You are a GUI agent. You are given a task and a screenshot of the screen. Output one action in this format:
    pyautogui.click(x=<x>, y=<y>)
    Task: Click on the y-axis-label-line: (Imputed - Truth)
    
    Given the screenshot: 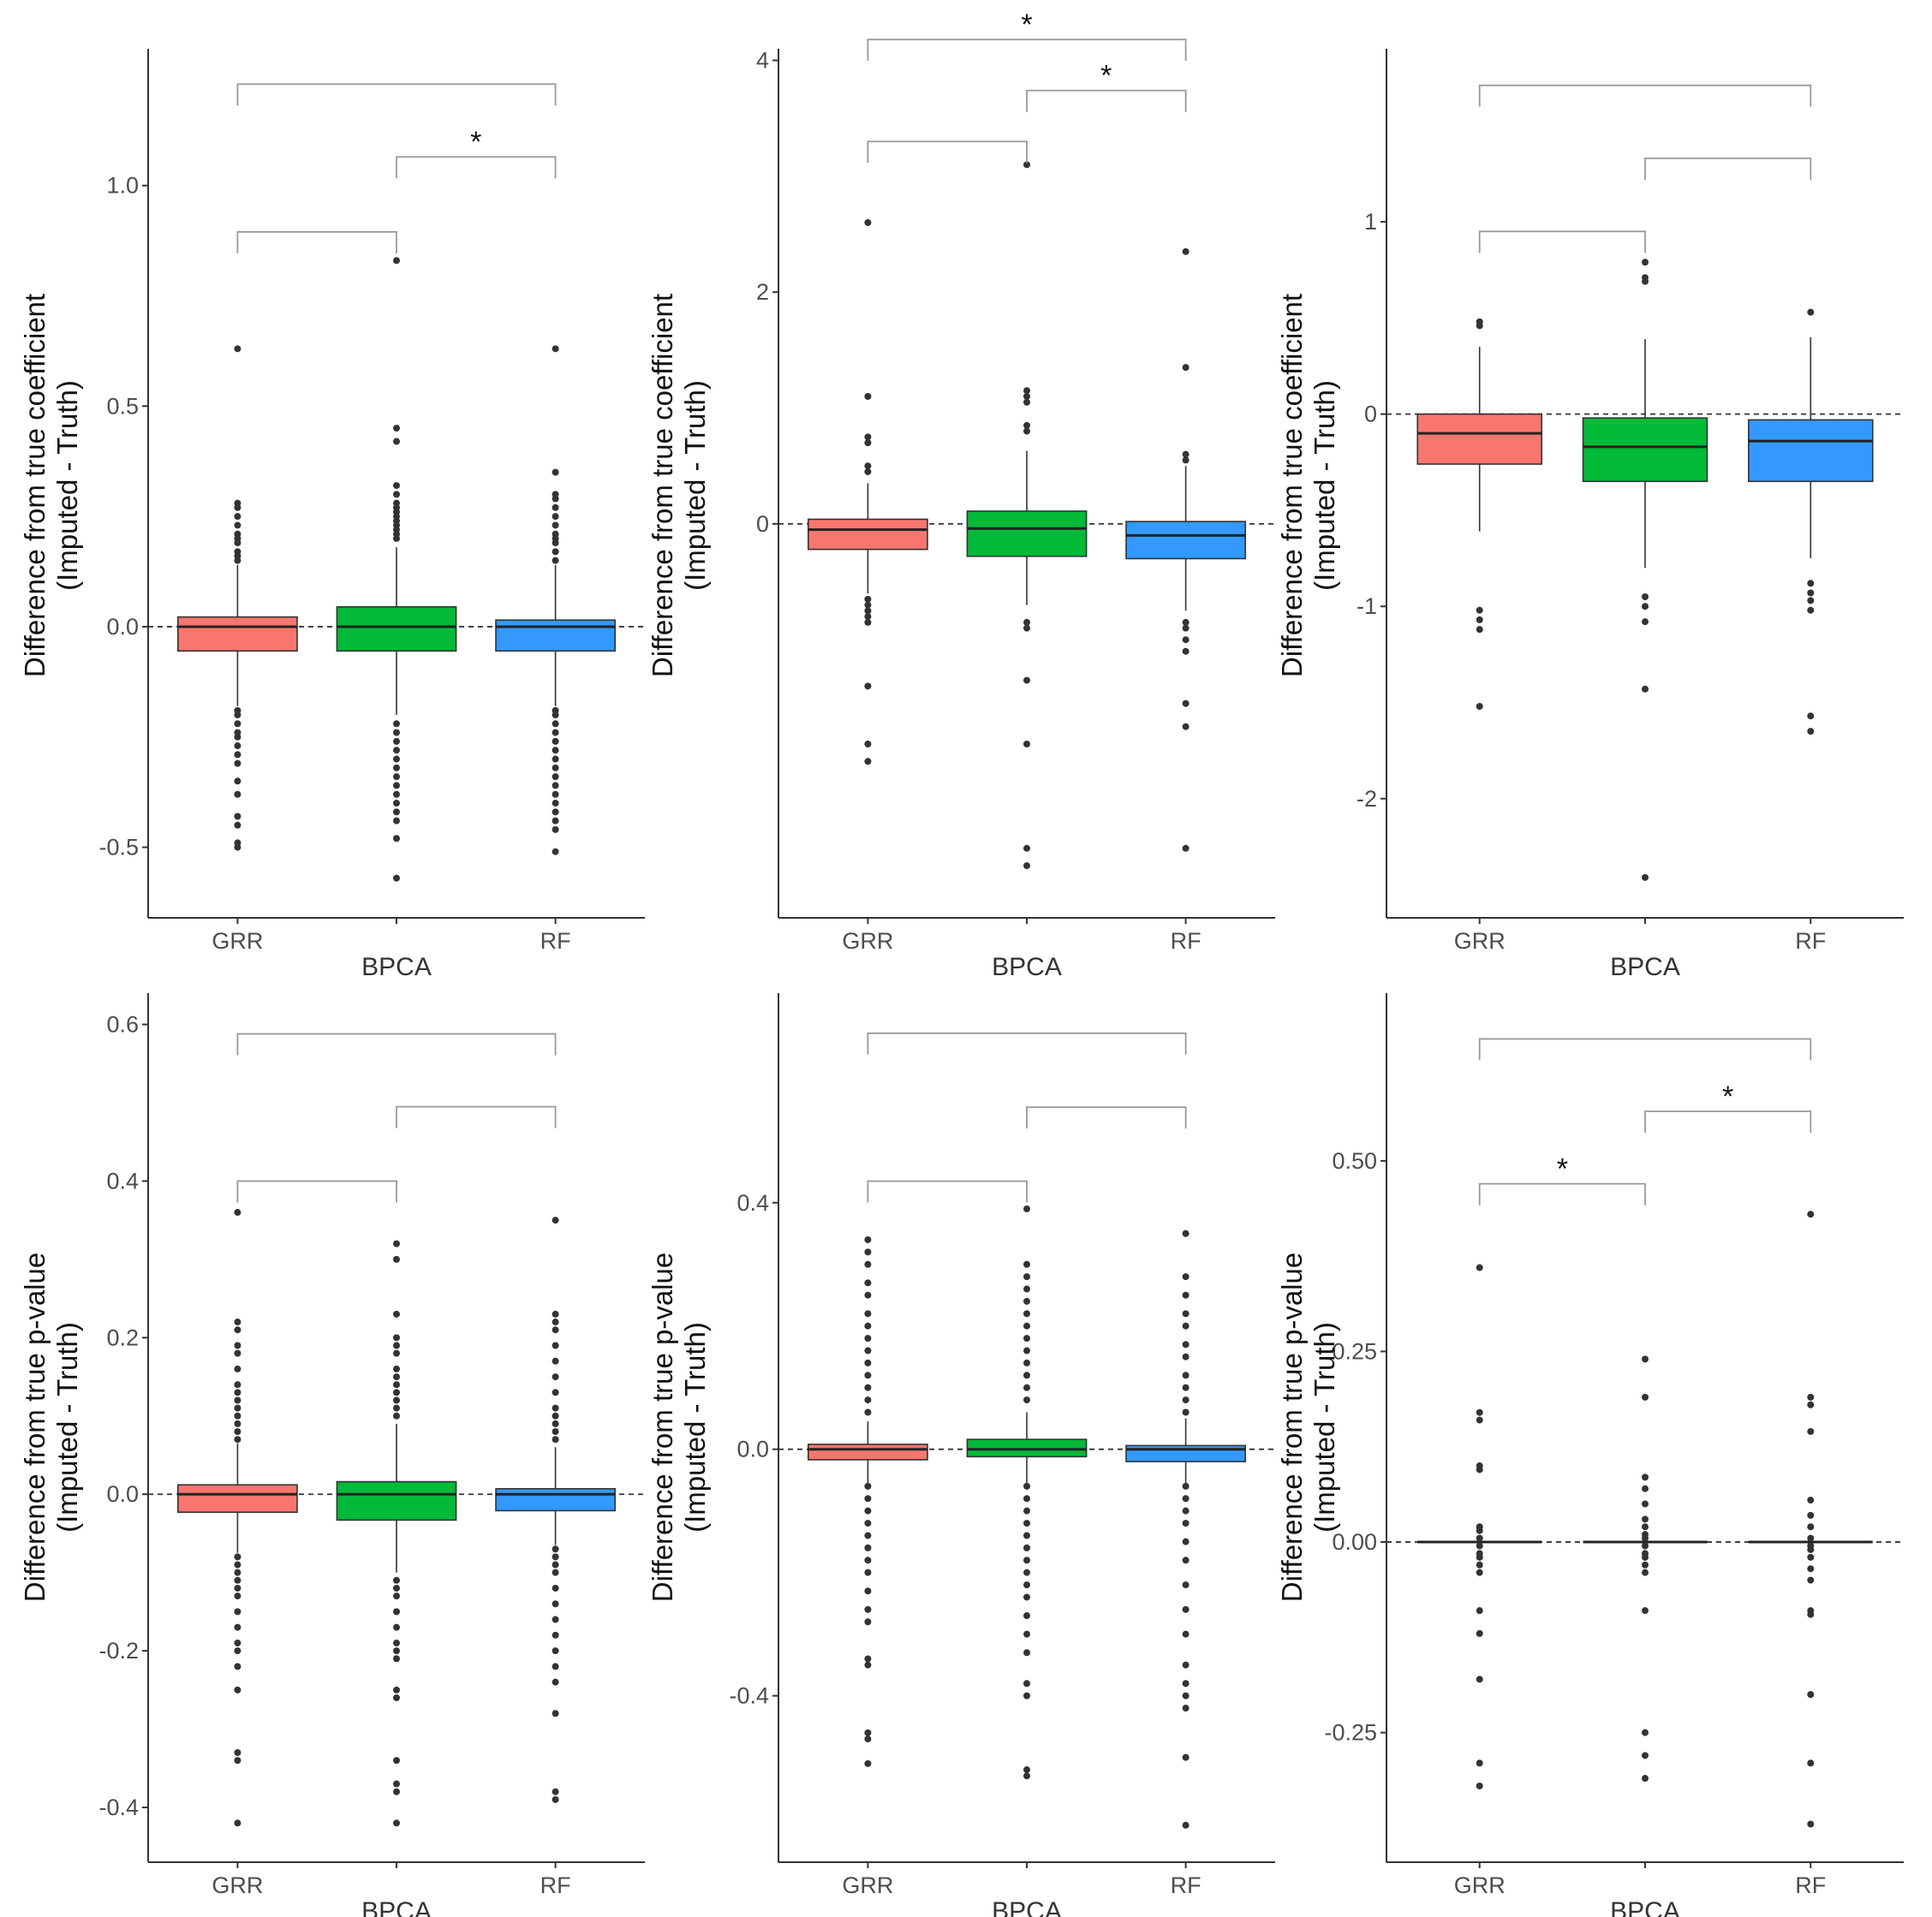 What is the action you would take?
    pyautogui.click(x=67, y=485)
    